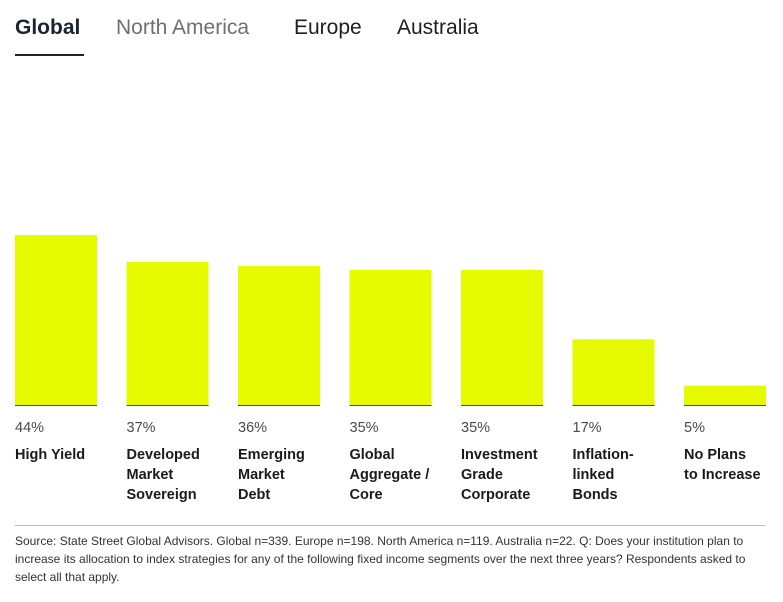 This screenshot has height=602, width=783. Describe the element at coordinates (328, 27) in the screenshot. I see `tab-europe: Europe` at that location.